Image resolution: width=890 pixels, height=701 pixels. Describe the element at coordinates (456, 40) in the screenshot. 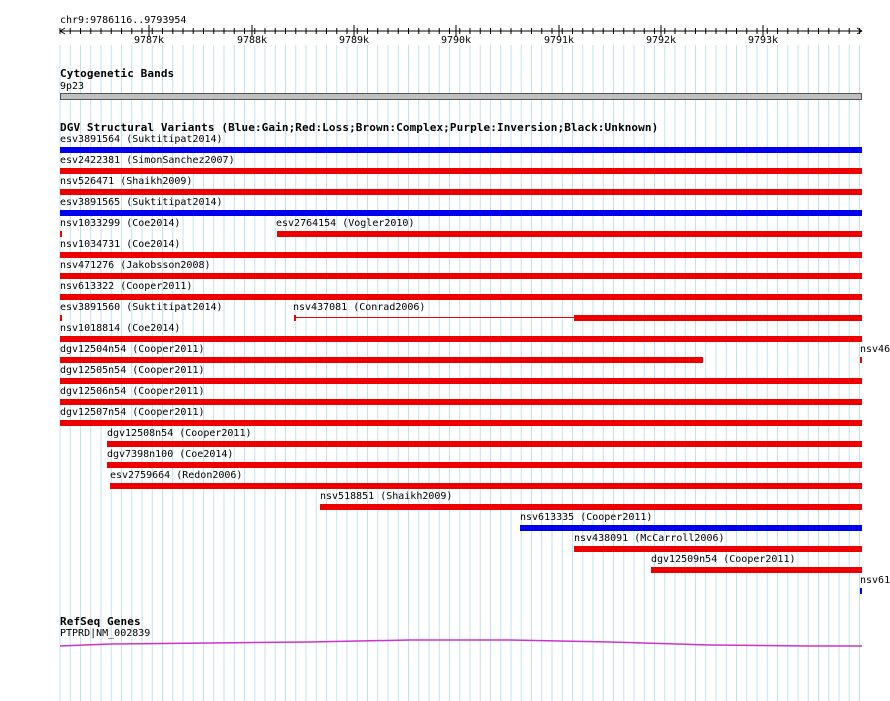

I see `ruler-tick-label: 9790k` at that location.